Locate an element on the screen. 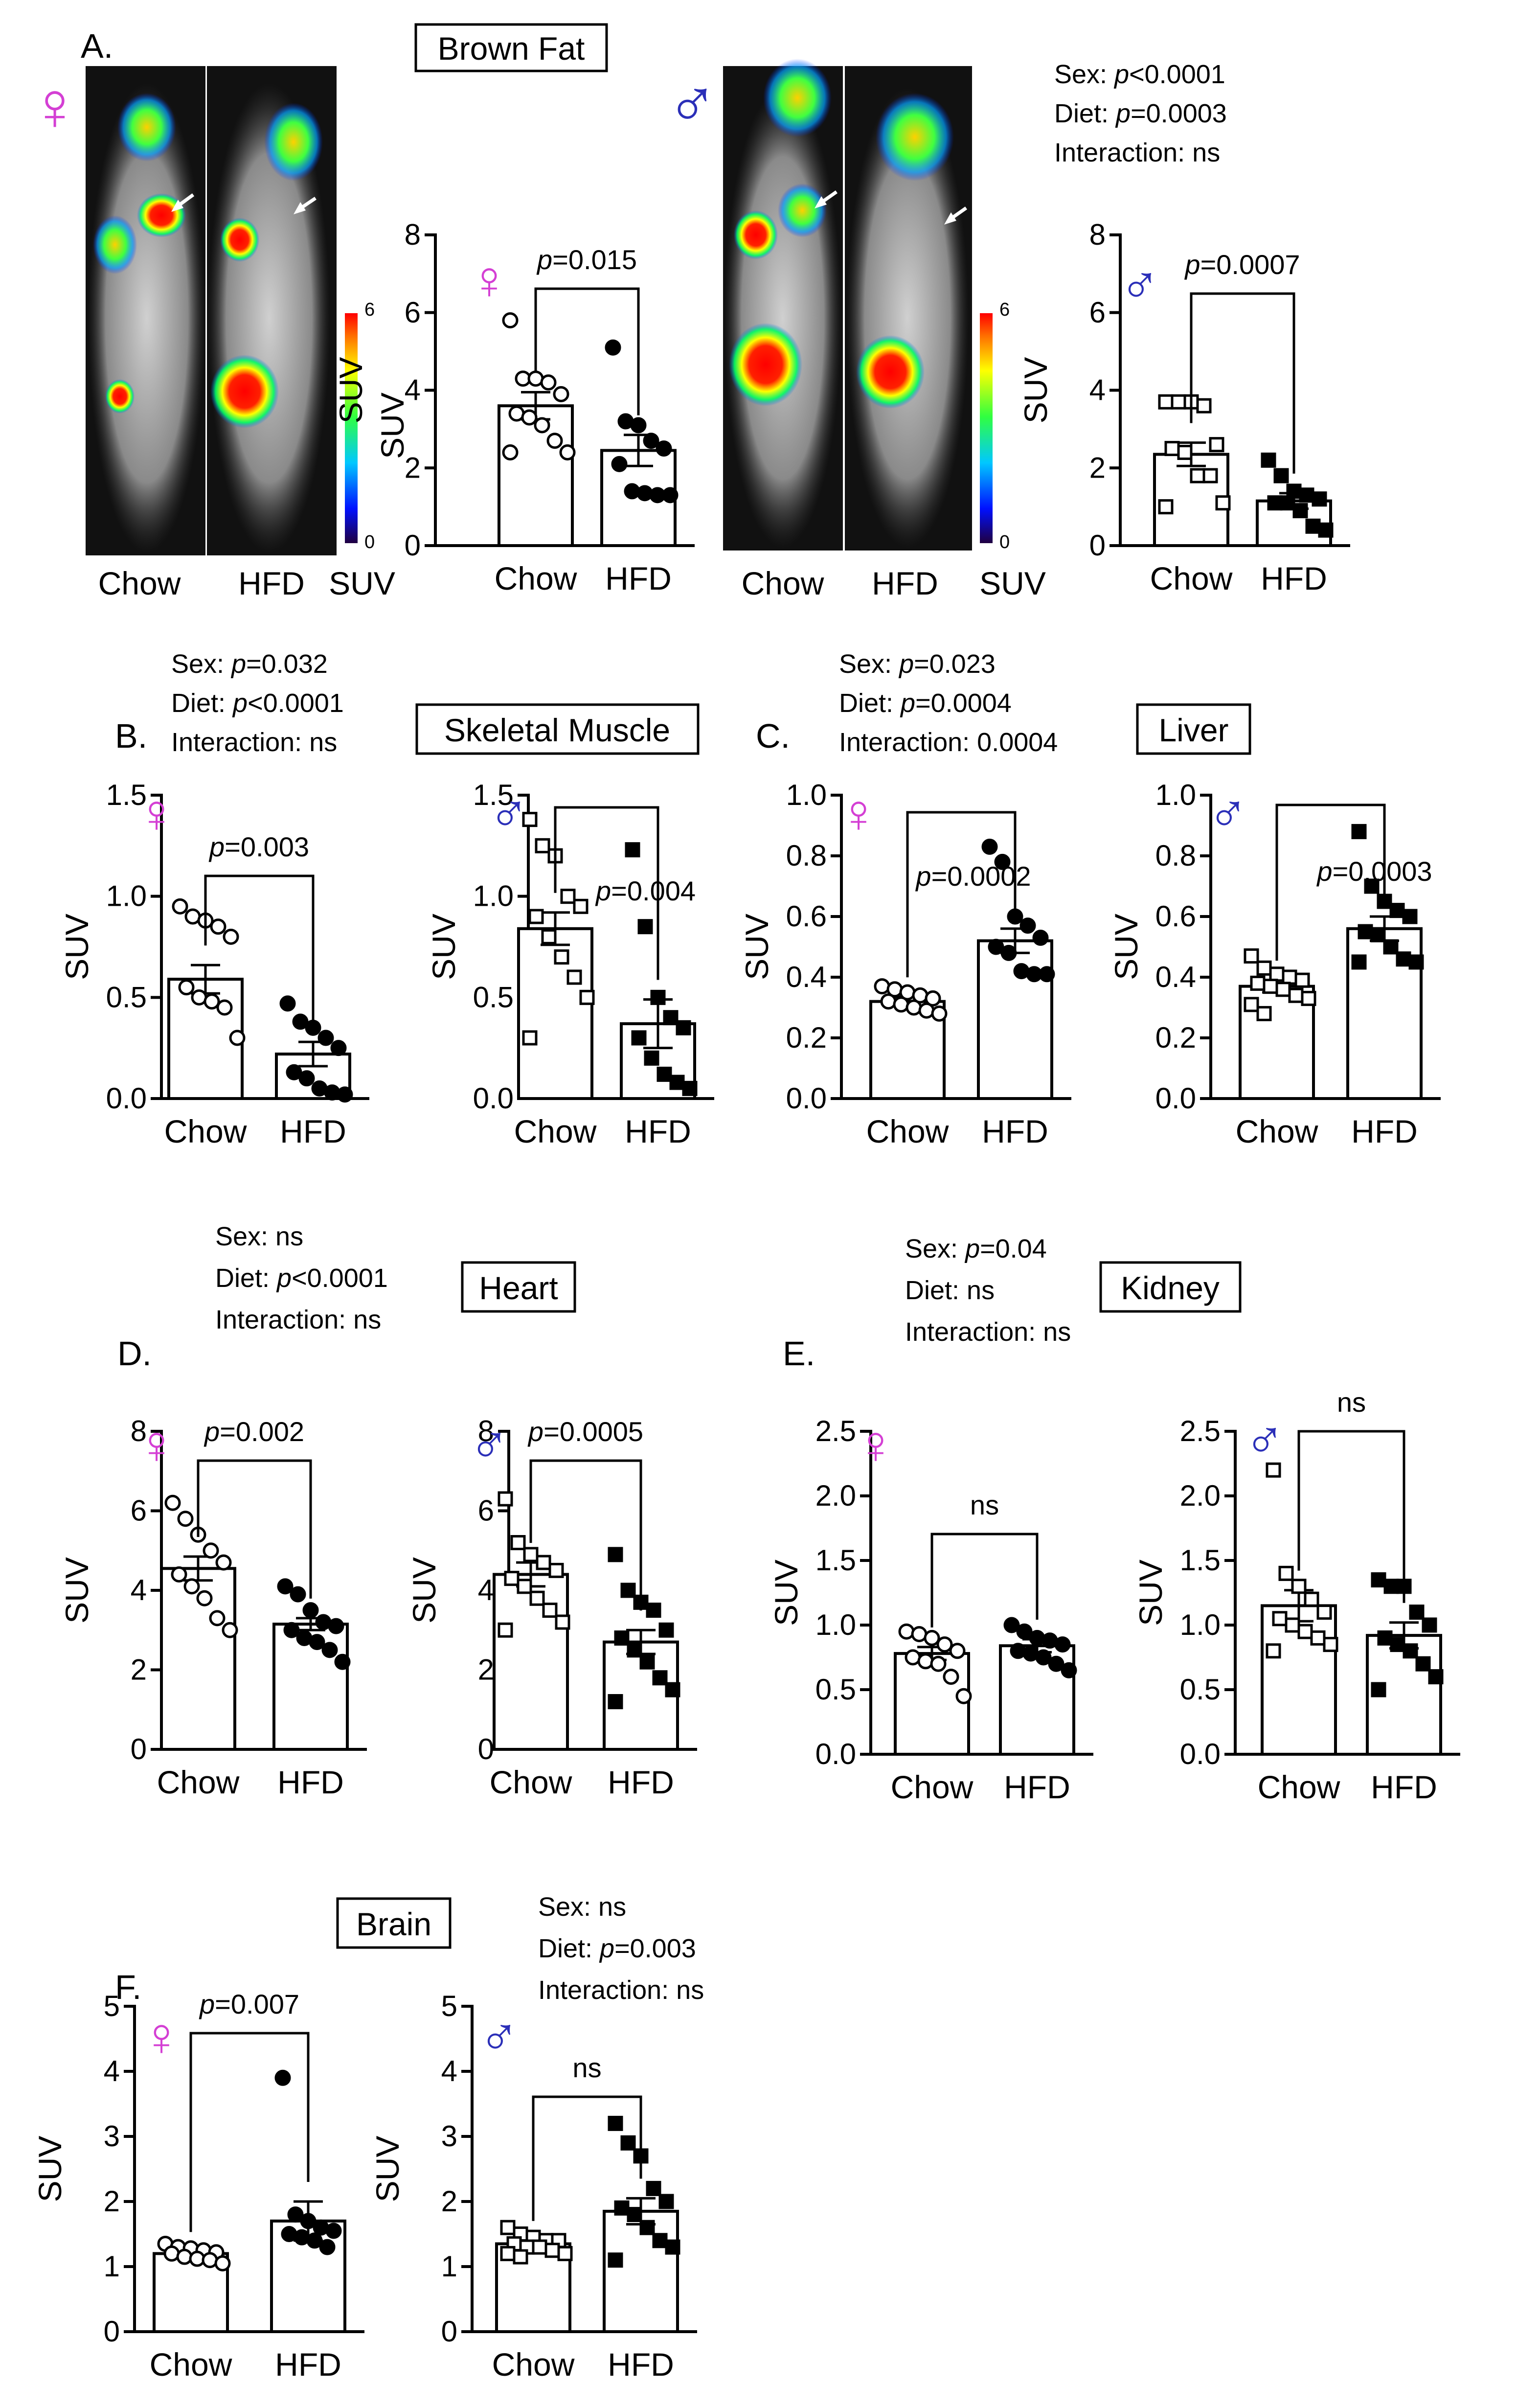 The height and width of the screenshot is (2408, 1517). chart-sm_m: 0.0 0.5 1.0 1.5 SUV Chow HFD p=0.004 ♂ is located at coordinates (570, 964).